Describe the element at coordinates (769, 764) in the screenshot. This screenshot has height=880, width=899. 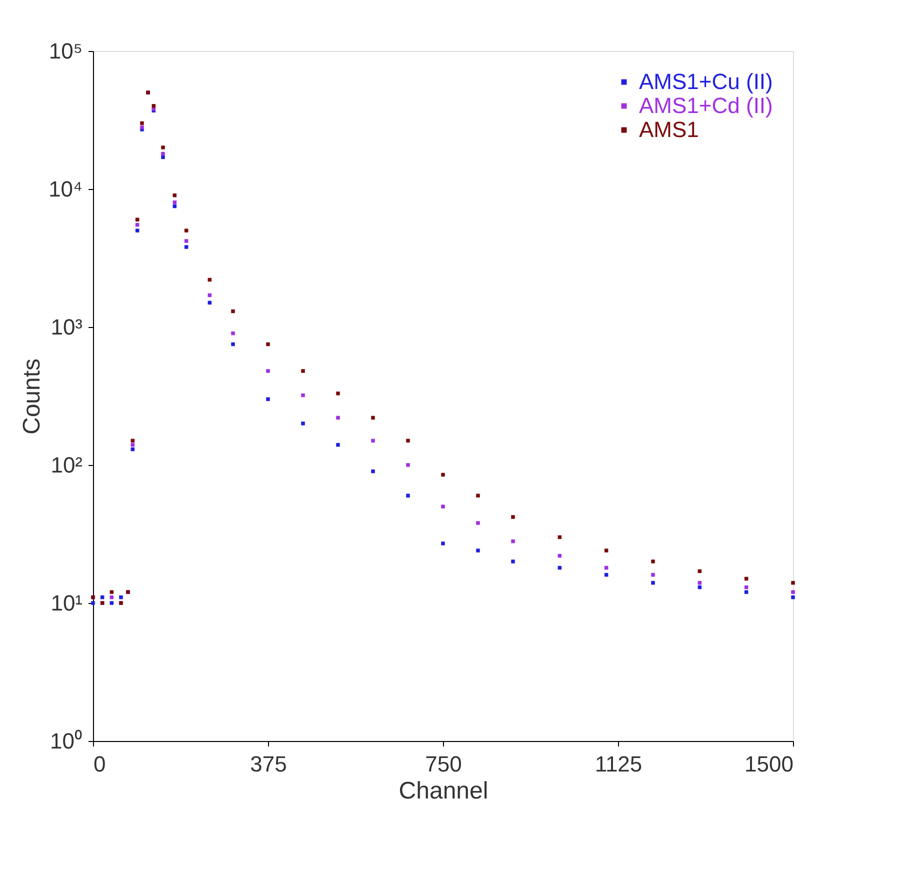
I see `x-tick-label: 1500` at that location.